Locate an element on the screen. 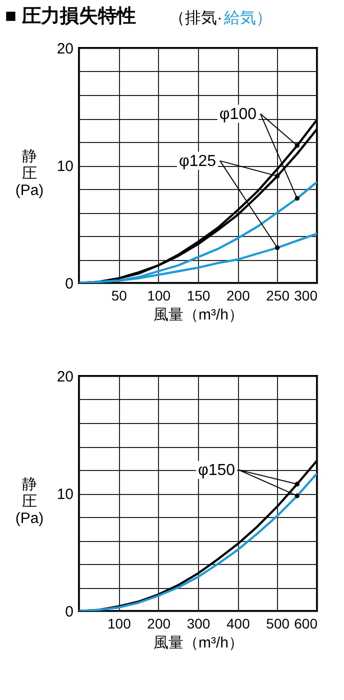 This screenshot has height=700, width=344. x-tick-label: 500 is located at coordinates (278, 624).